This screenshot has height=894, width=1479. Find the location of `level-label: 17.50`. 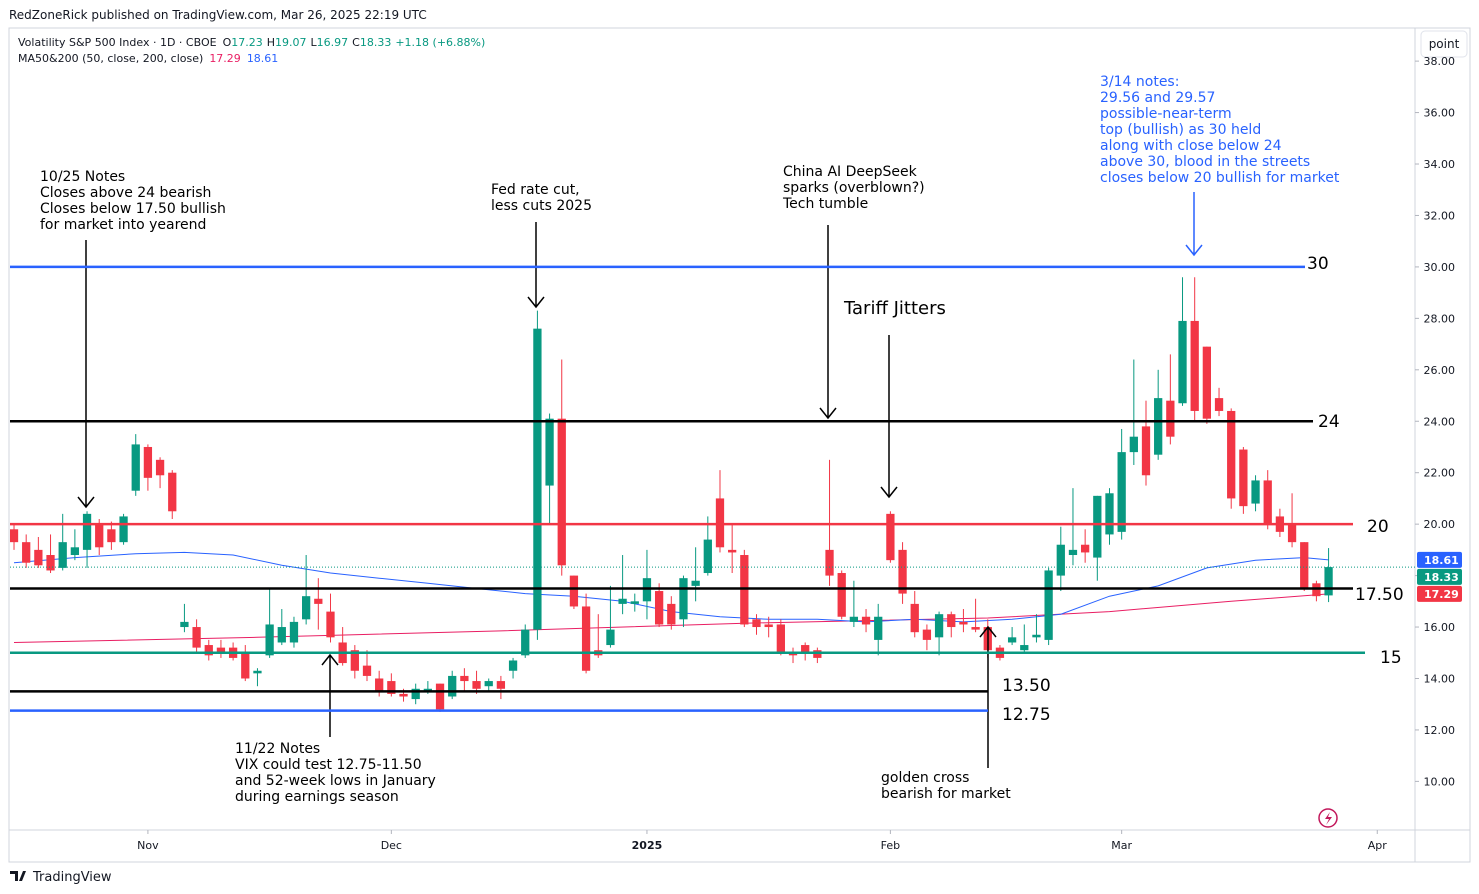

level-label: 17.50 is located at coordinates (1379, 595).